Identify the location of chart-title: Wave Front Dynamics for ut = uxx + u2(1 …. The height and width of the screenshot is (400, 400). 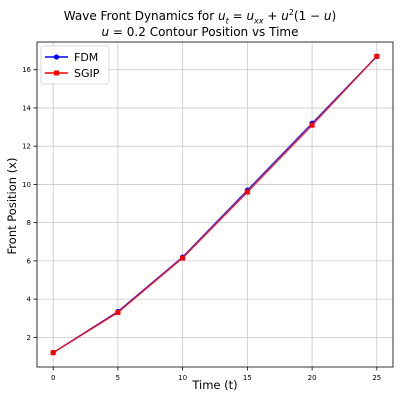
(200, 17).